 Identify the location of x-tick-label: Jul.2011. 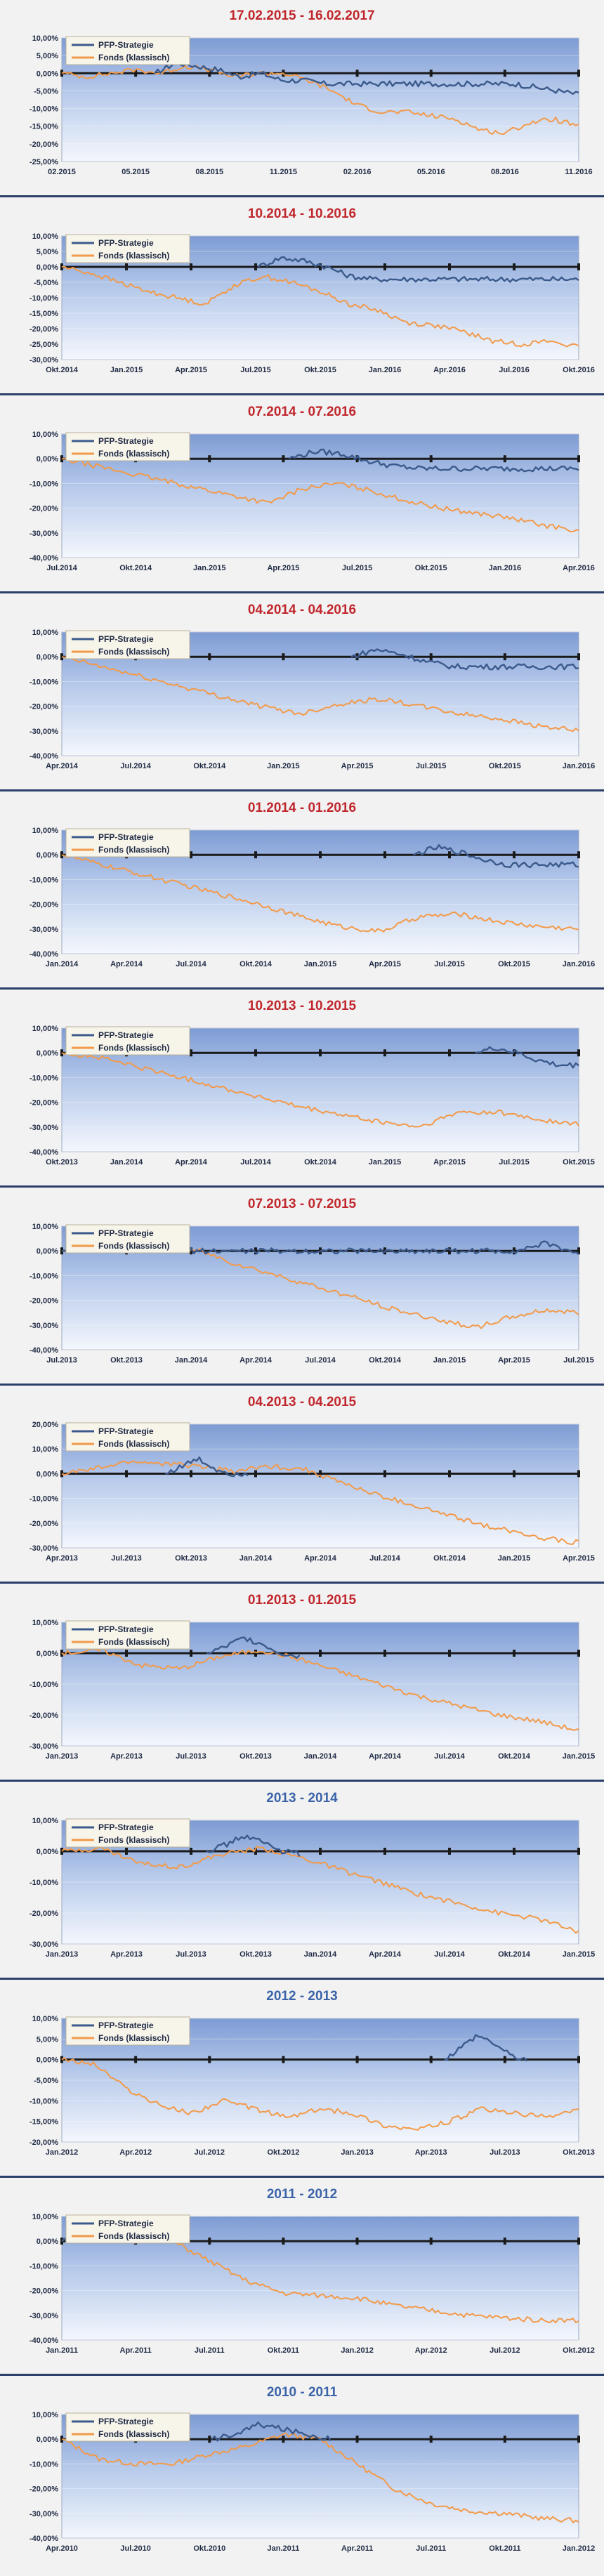
(431, 2548).